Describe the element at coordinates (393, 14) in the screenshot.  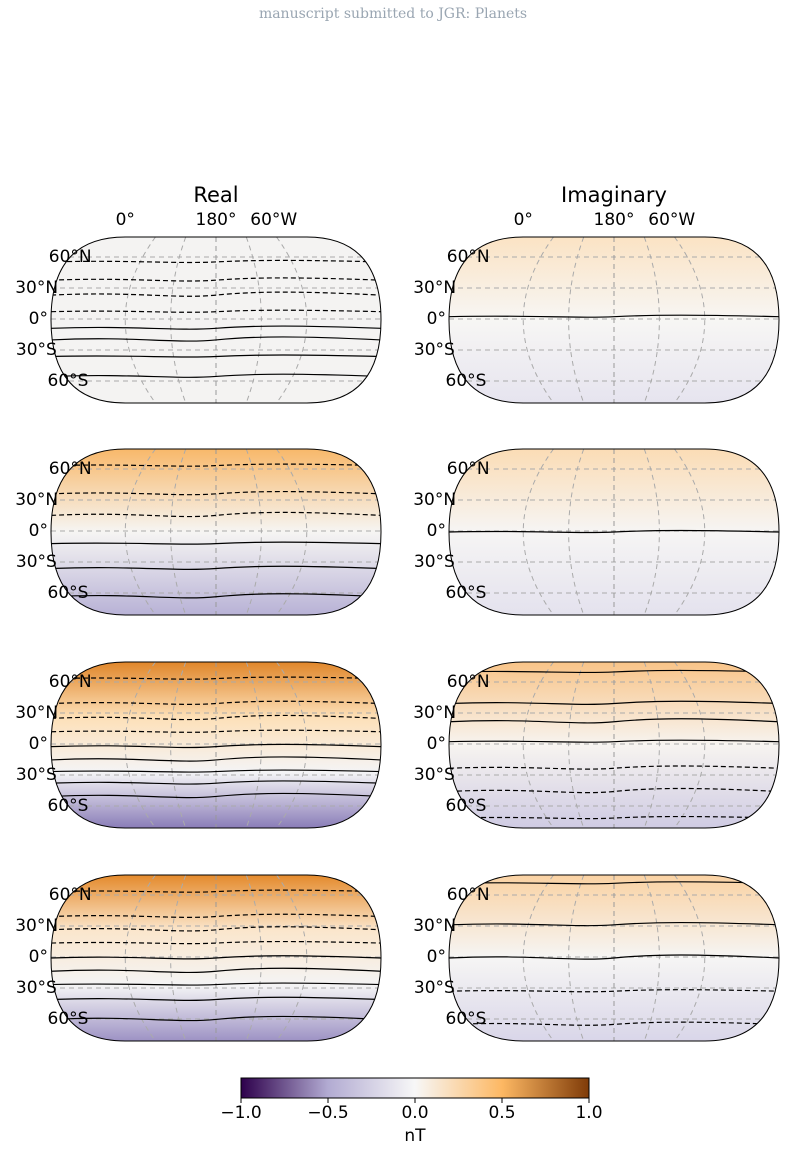
I see `header: manuscript submitted to JGR: Planets` at that location.